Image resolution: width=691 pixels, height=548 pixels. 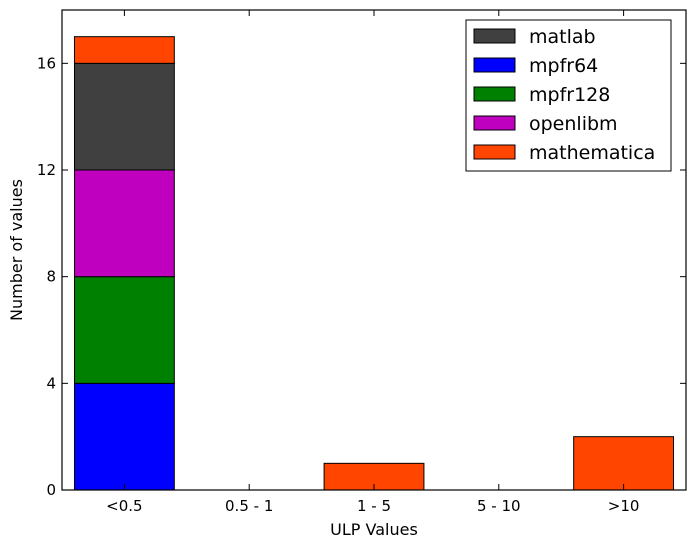 What do you see at coordinates (592, 153) in the screenshot?
I see `legend-label-mathematica: mathematica` at bounding box center [592, 153].